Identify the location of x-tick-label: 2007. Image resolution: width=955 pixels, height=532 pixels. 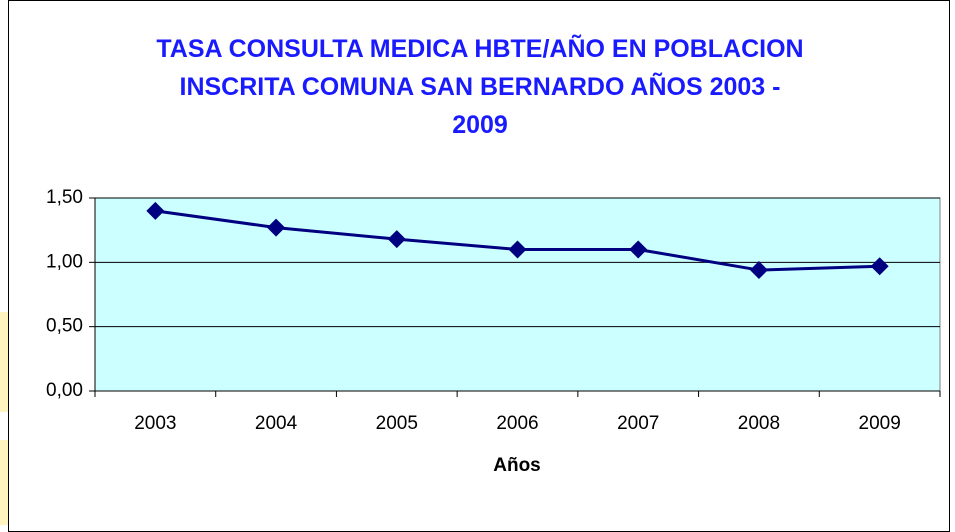
(638, 423).